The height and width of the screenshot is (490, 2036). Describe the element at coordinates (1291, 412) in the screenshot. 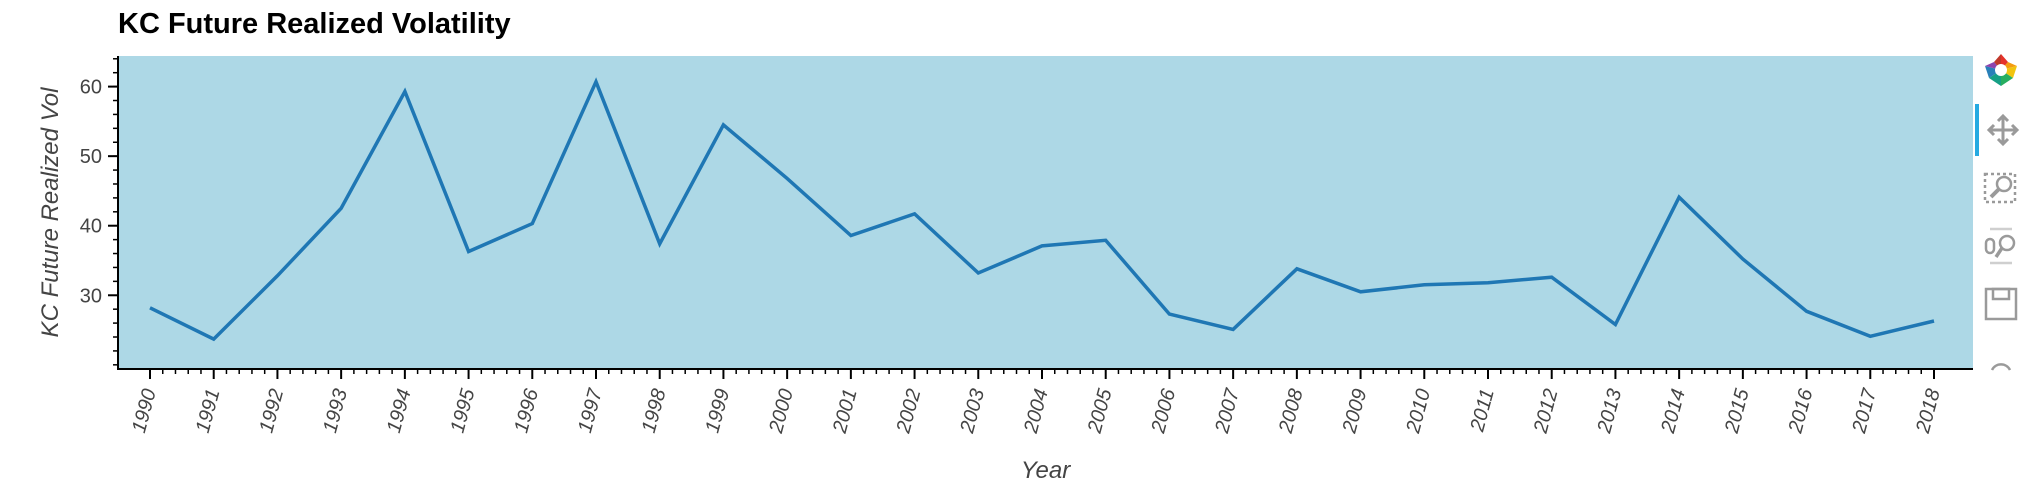

I see `x-tick-label: 2008` at that location.